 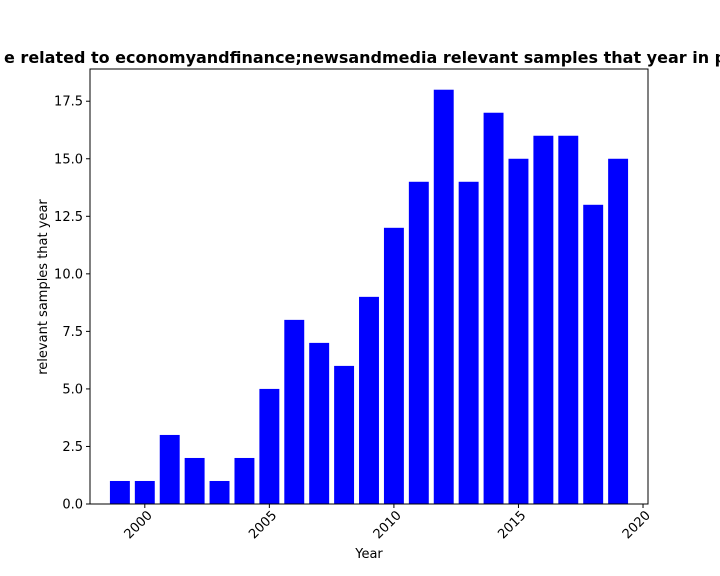 What do you see at coordinates (418, 342) in the screenshot?
I see `bar-2011` at bounding box center [418, 342].